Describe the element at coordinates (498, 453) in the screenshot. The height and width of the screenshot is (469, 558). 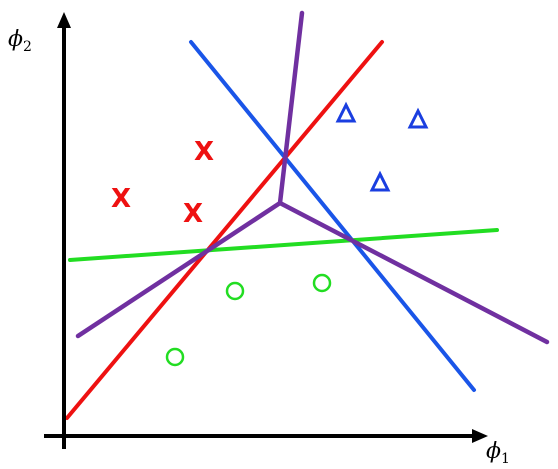
I see `x-axis-label: ϕ1` at that location.